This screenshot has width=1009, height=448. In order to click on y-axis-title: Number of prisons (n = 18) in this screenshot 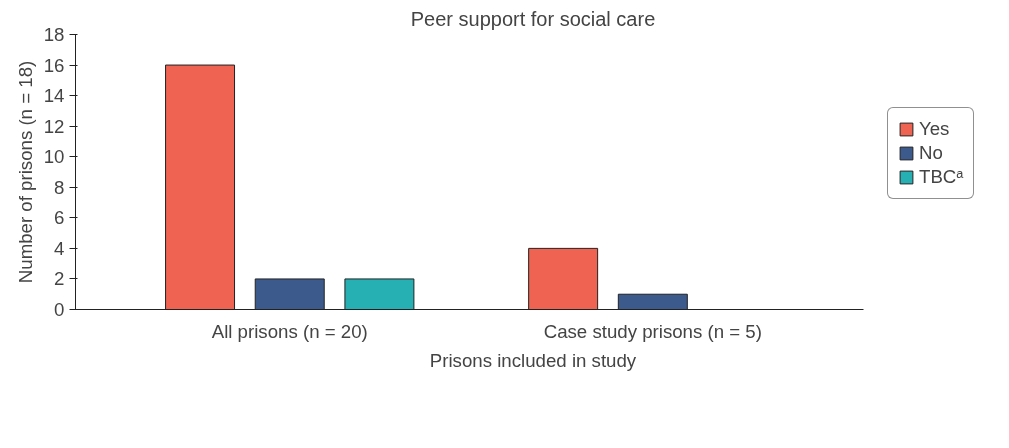, I will do `click(25, 172)`.